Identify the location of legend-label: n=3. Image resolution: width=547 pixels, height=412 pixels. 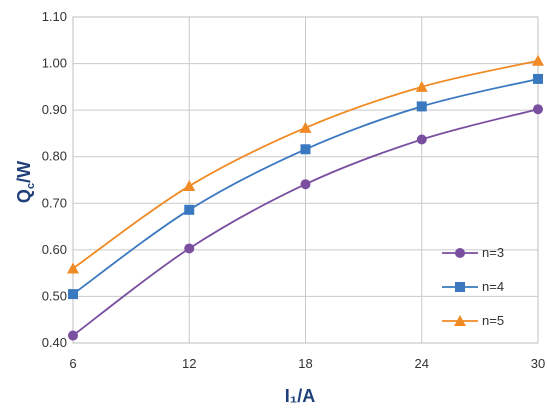
(493, 252).